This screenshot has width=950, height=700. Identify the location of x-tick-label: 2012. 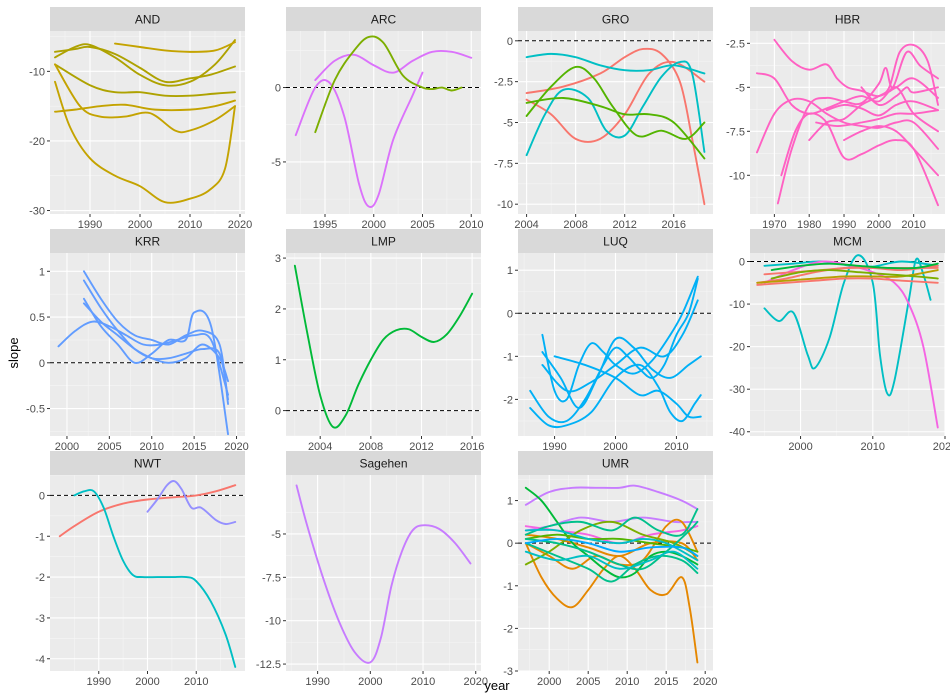
(421, 447).